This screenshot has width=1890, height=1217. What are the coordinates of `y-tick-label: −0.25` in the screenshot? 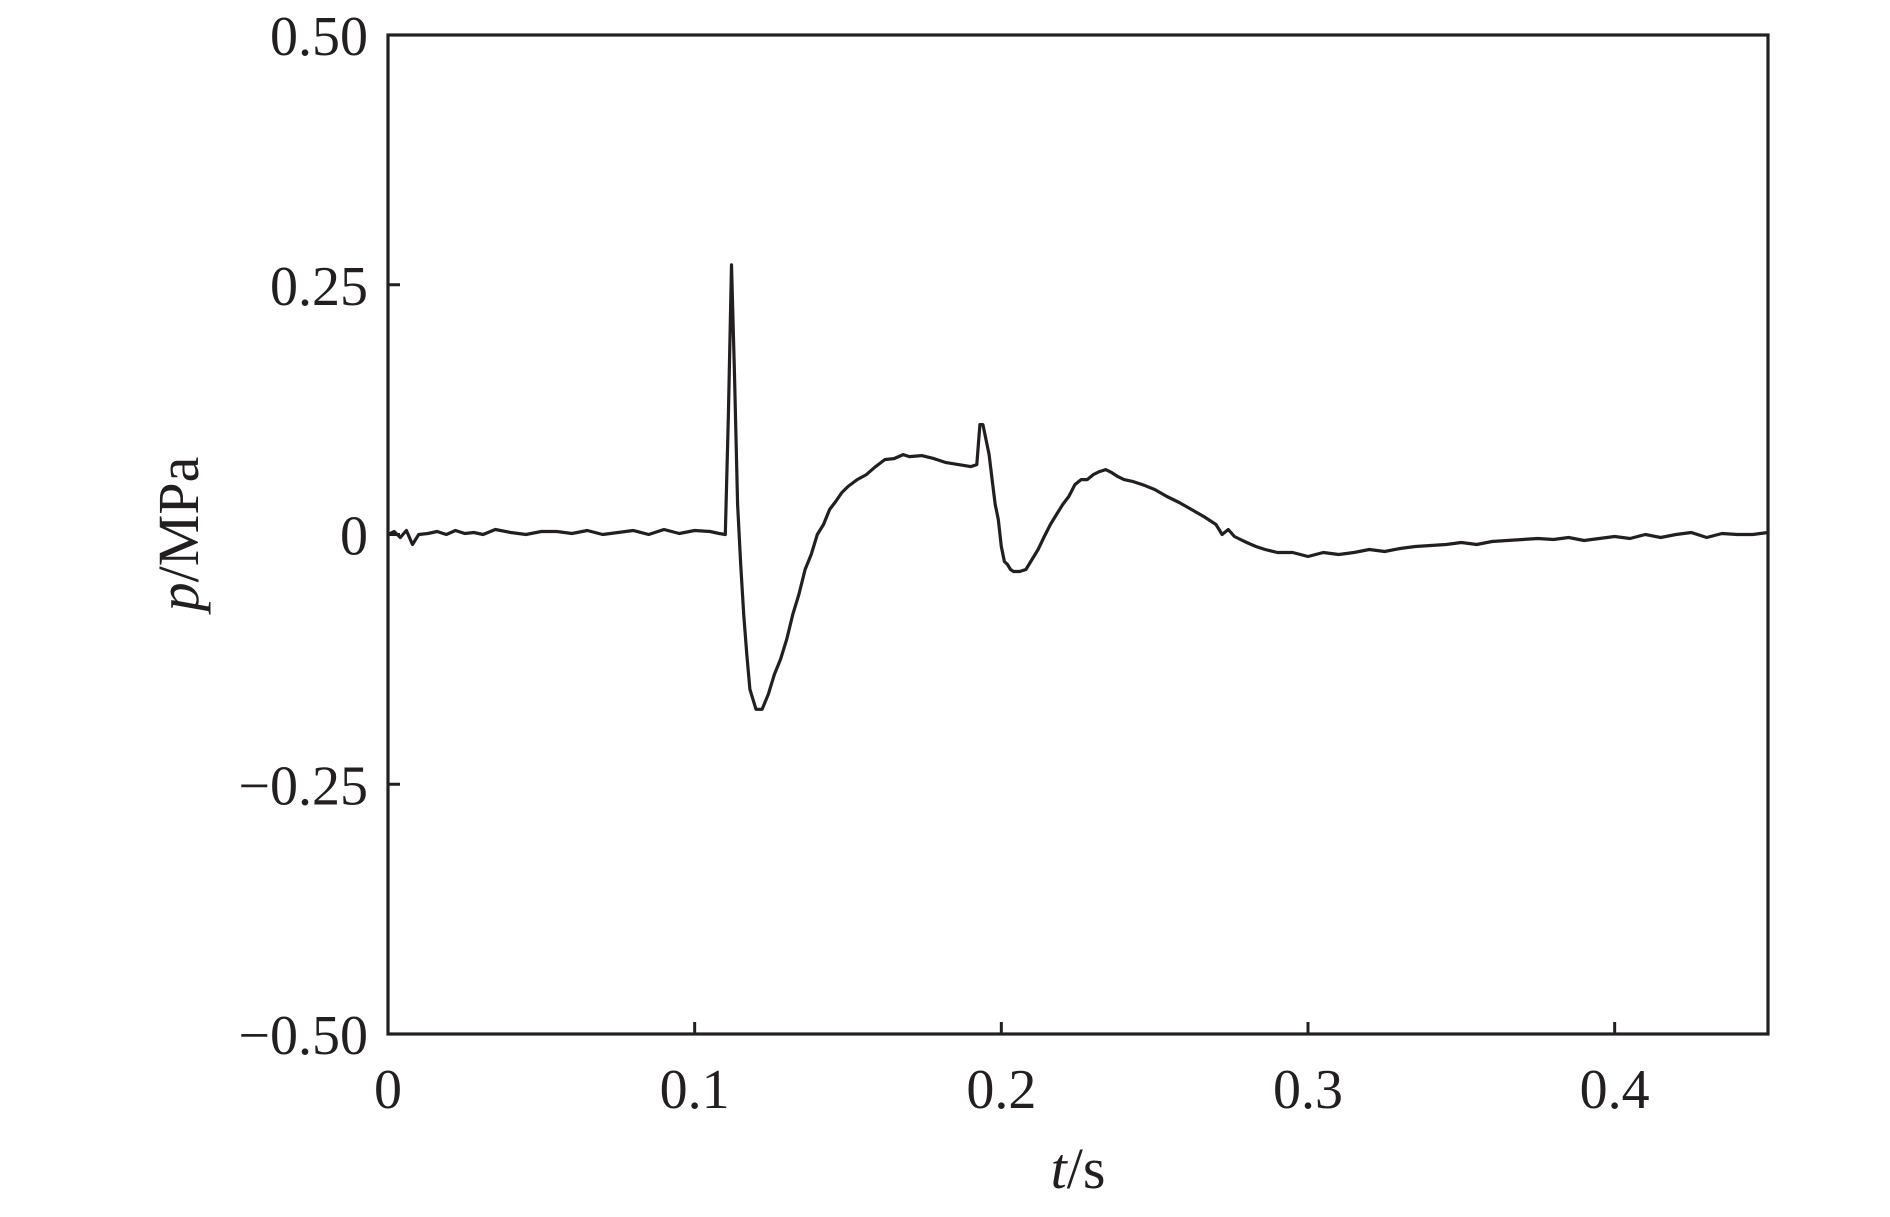 It's located at (303, 786).